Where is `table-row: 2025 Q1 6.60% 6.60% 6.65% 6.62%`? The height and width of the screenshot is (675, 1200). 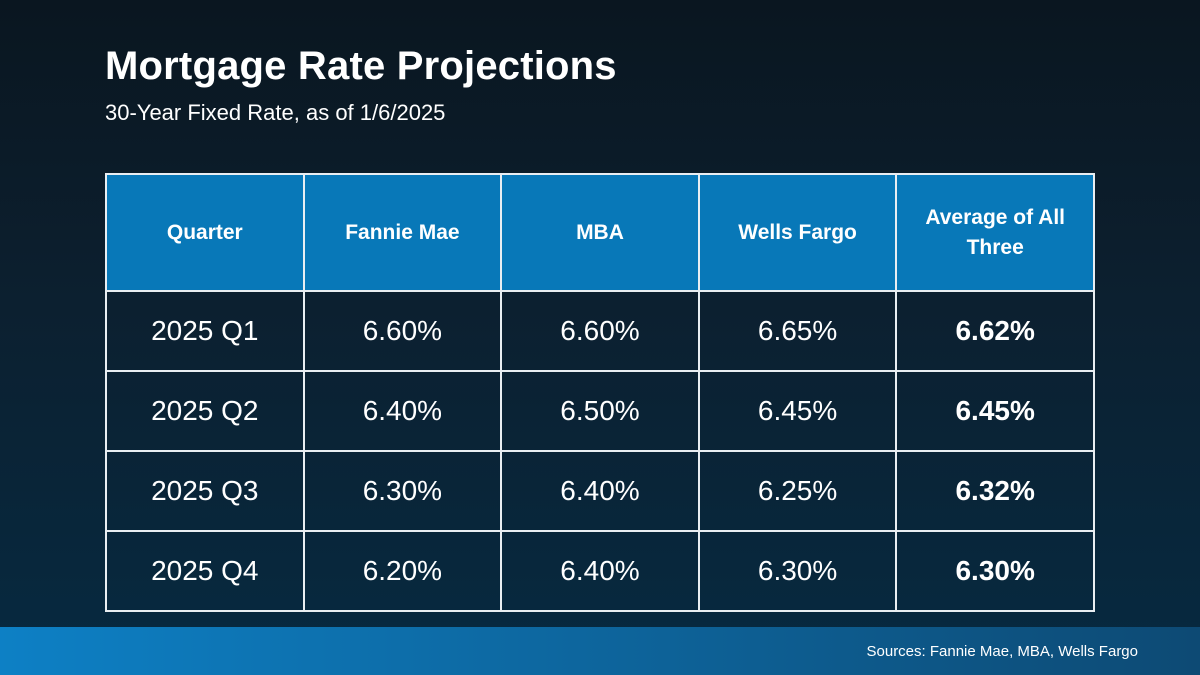 table-row: 2025 Q1 6.60% 6.60% 6.65% 6.62% is located at coordinates (600, 331).